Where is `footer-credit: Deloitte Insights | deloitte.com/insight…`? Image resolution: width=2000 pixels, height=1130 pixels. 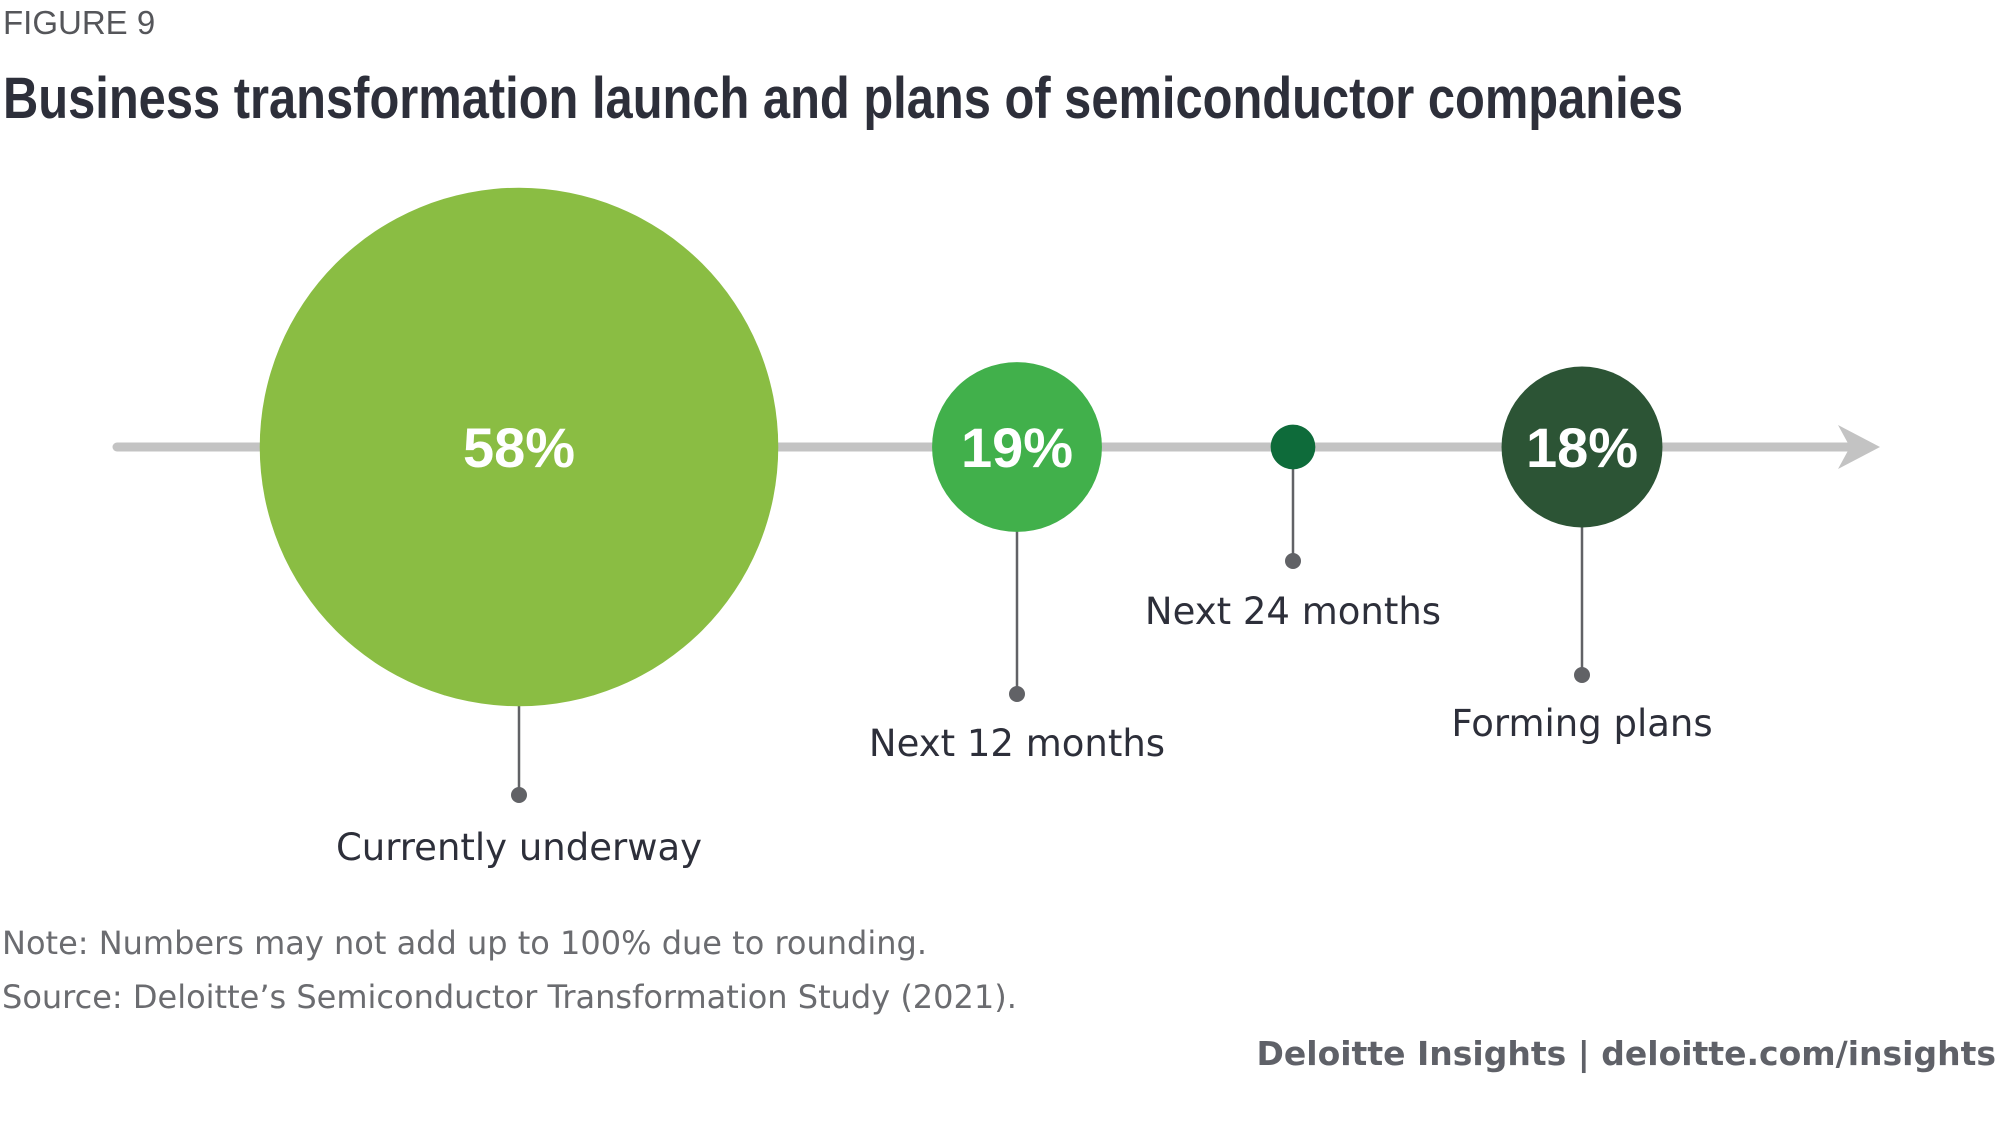 footer-credit: Deloitte Insights | deloitte.com/insight… is located at coordinates (1626, 1053).